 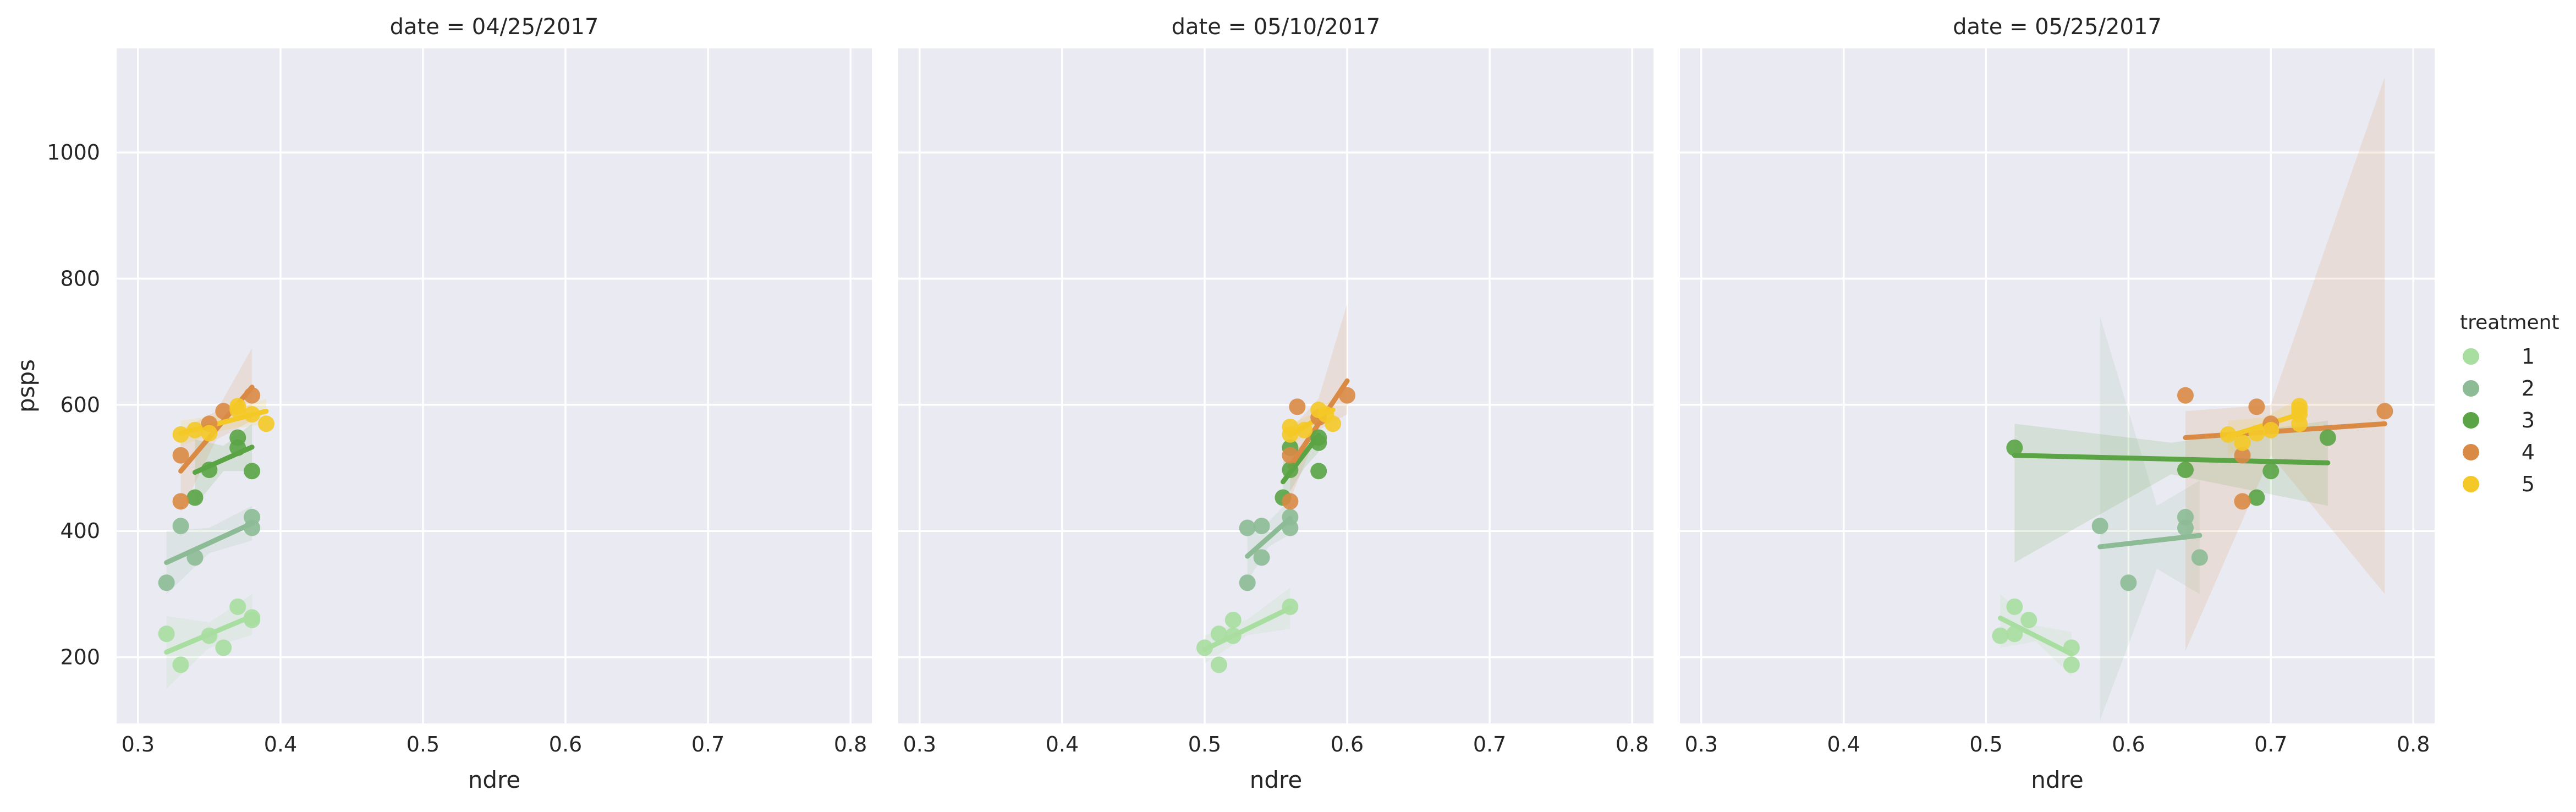 I want to click on legend-title: treatment, so click(x=2509, y=322).